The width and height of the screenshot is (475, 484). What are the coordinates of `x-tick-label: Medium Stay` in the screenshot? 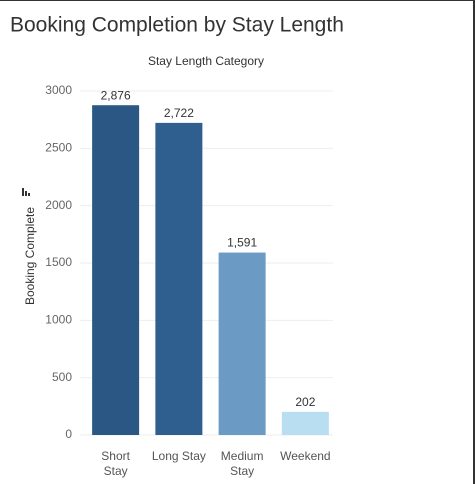 It's located at (242, 463).